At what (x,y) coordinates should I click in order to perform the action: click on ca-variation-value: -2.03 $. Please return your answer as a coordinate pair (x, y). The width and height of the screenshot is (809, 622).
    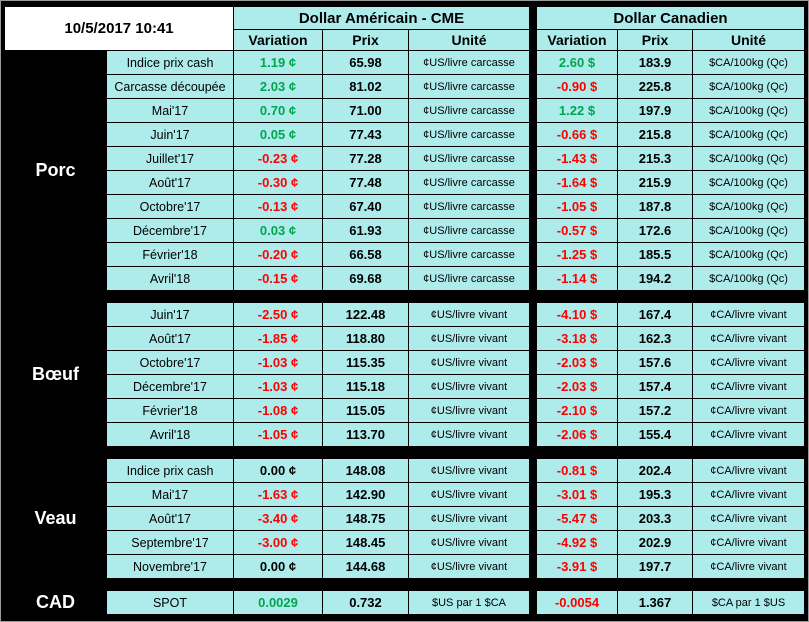
    Looking at the image, I should click on (577, 362).